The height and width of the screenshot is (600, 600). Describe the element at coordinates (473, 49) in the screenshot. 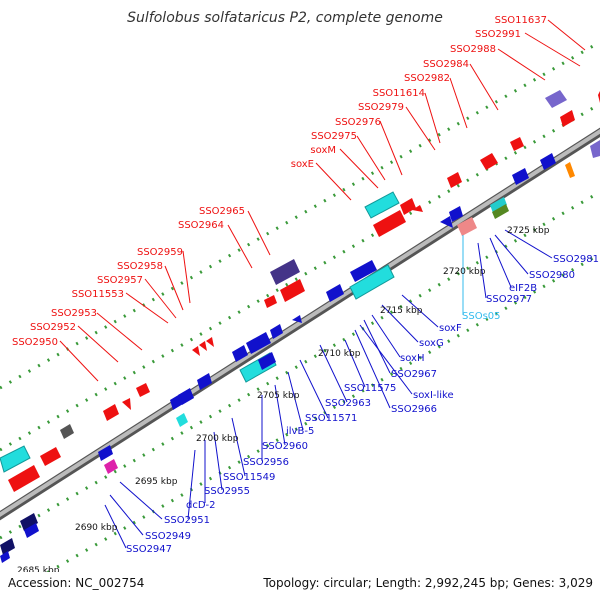

I see `label-sso2988: SSO2988` at that location.